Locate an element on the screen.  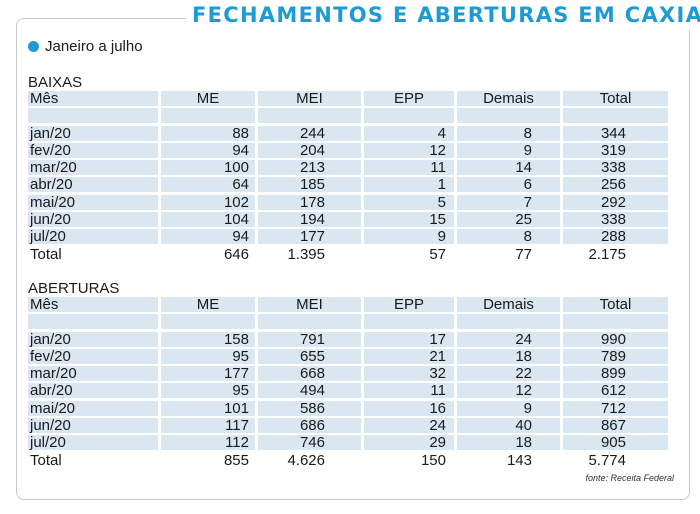
cell-total: 292 is located at coordinates (615, 202).